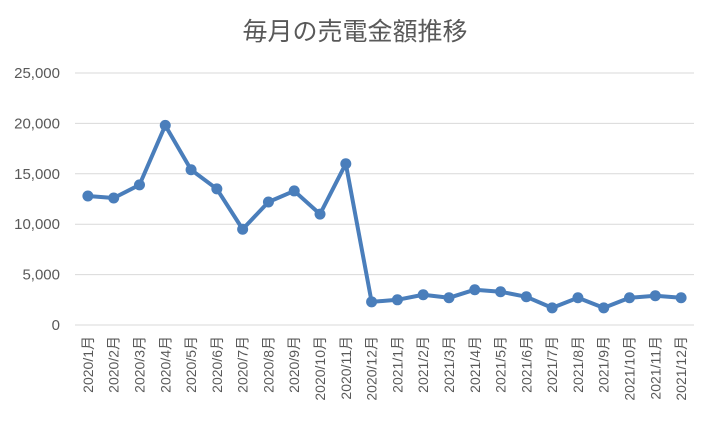 The image size is (702, 425). I want to click on x-tick-label: 2020/11月, so click(346, 368).